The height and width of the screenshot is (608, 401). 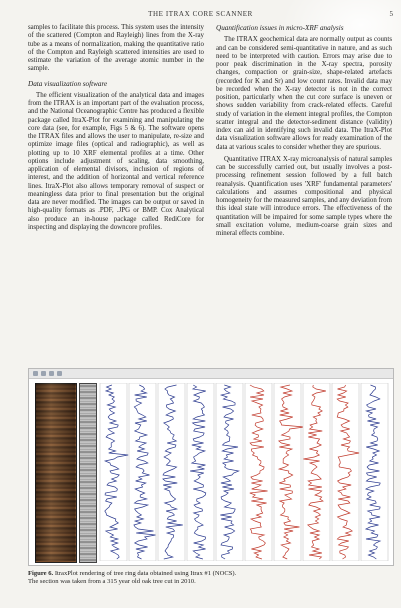 What do you see at coordinates (41, 573) in the screenshot?
I see `caption-label: Figure 6.` at bounding box center [41, 573].